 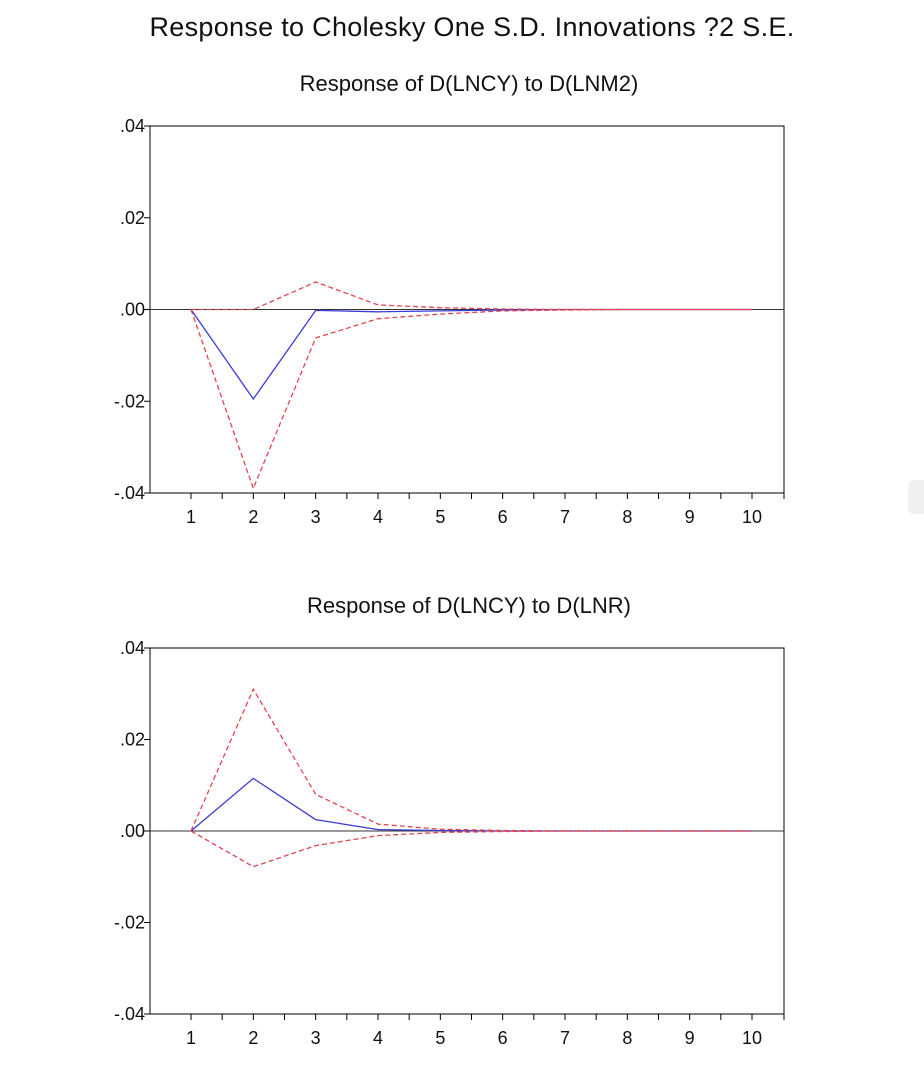 What do you see at coordinates (916, 497) in the screenshot?
I see `scroll-handle` at bounding box center [916, 497].